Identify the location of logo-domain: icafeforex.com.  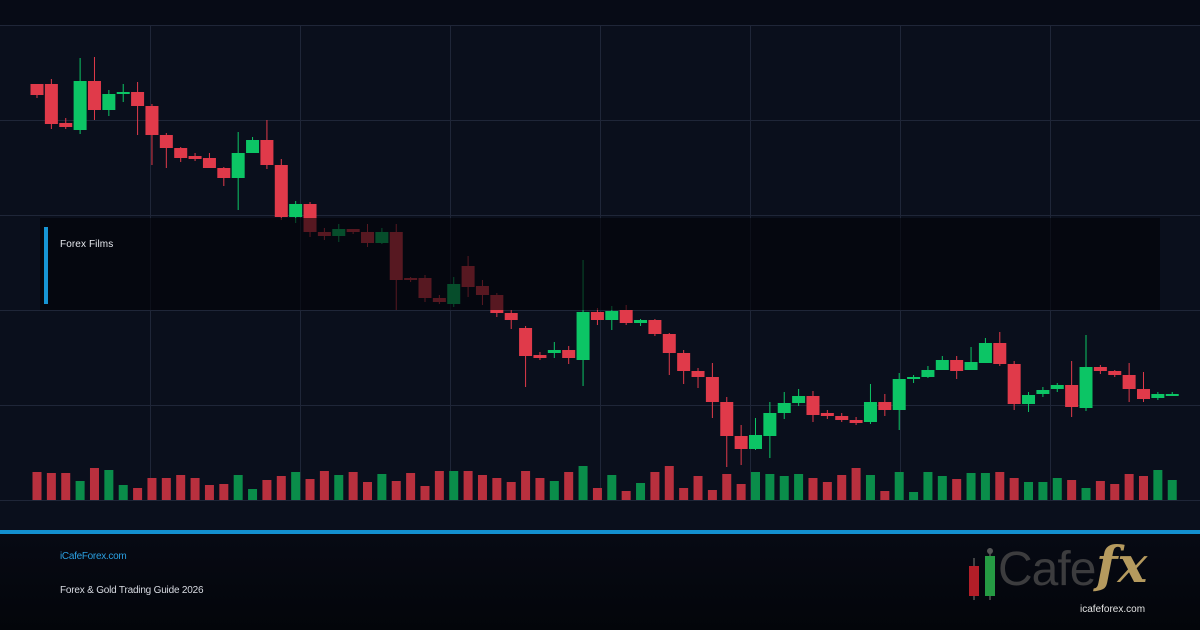
(1113, 609).